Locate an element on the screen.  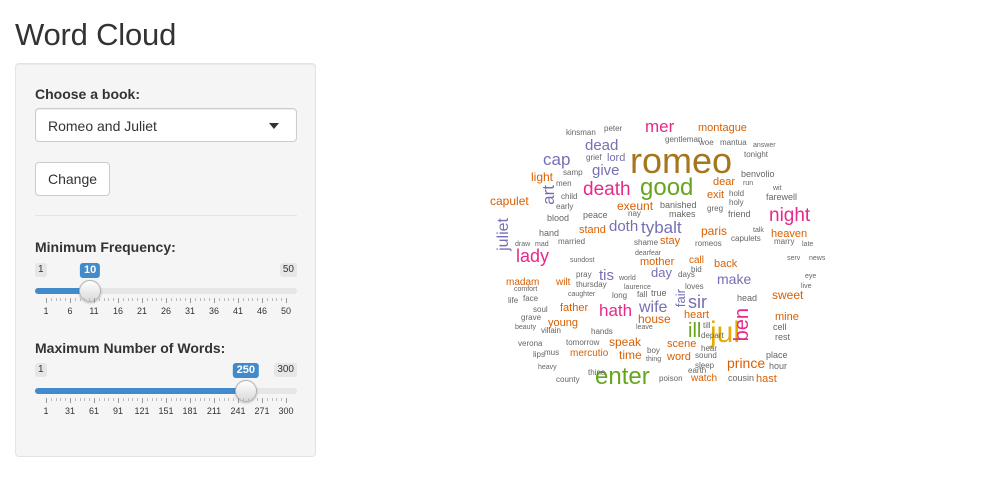
min-frequency-slider: 1 50 10 1 6 11 16 21 26 31 36 41 46 50 is located at coordinates (166, 293).